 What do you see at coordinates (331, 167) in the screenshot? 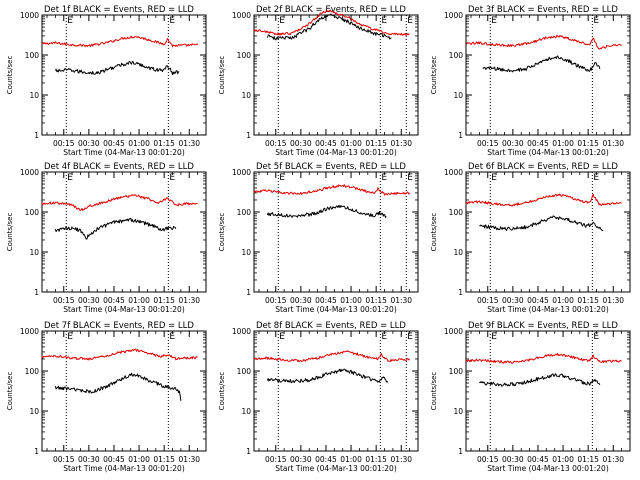
I see `panel-title: Det 5f BLACK = Events, RED = LLD` at bounding box center [331, 167].